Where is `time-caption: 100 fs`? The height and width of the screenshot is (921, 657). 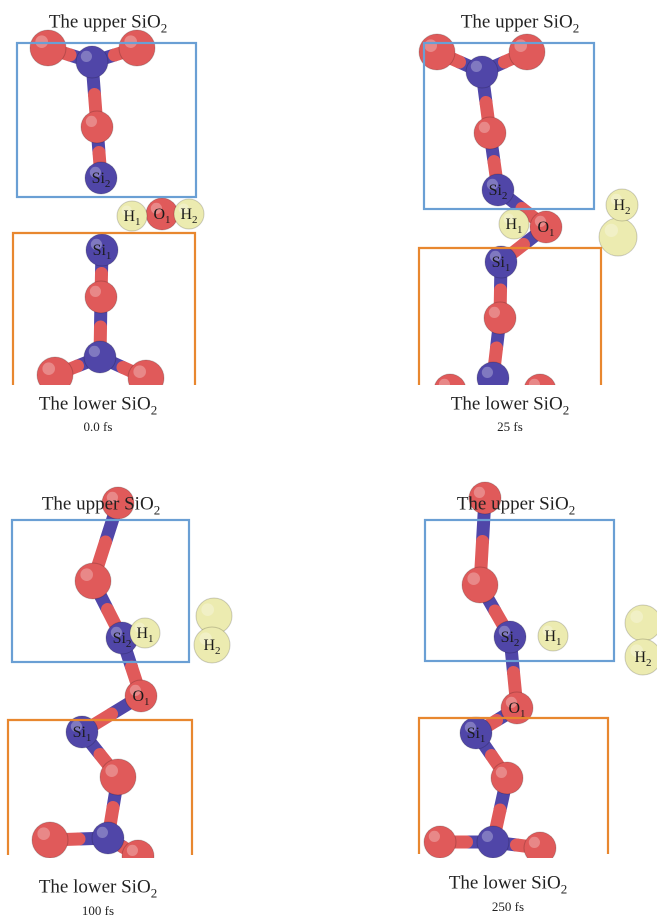 time-caption: 100 fs is located at coordinates (98, 910).